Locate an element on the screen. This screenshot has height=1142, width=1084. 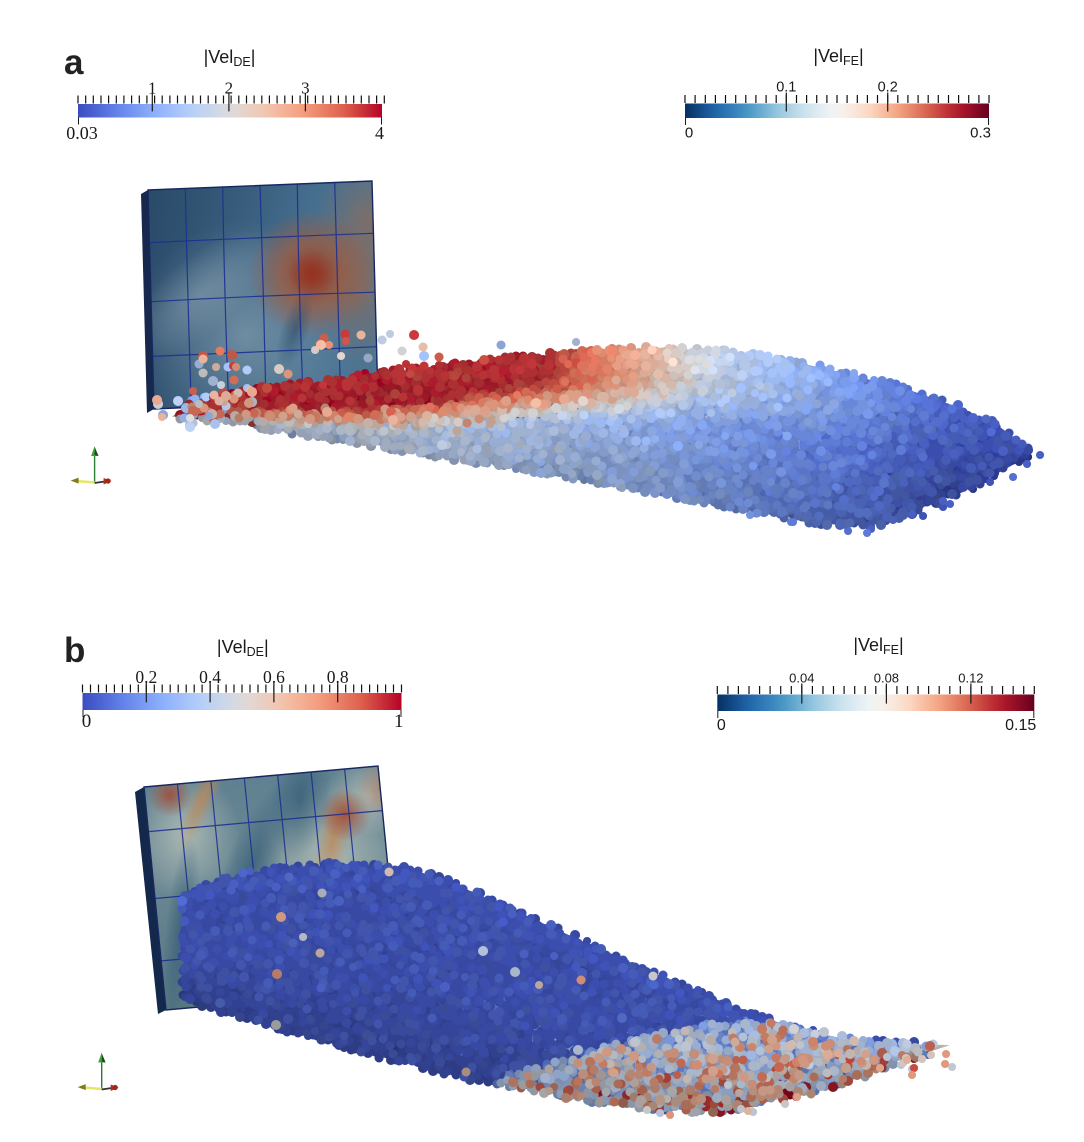
svg-text: 4 is located at coordinates (379, 133).